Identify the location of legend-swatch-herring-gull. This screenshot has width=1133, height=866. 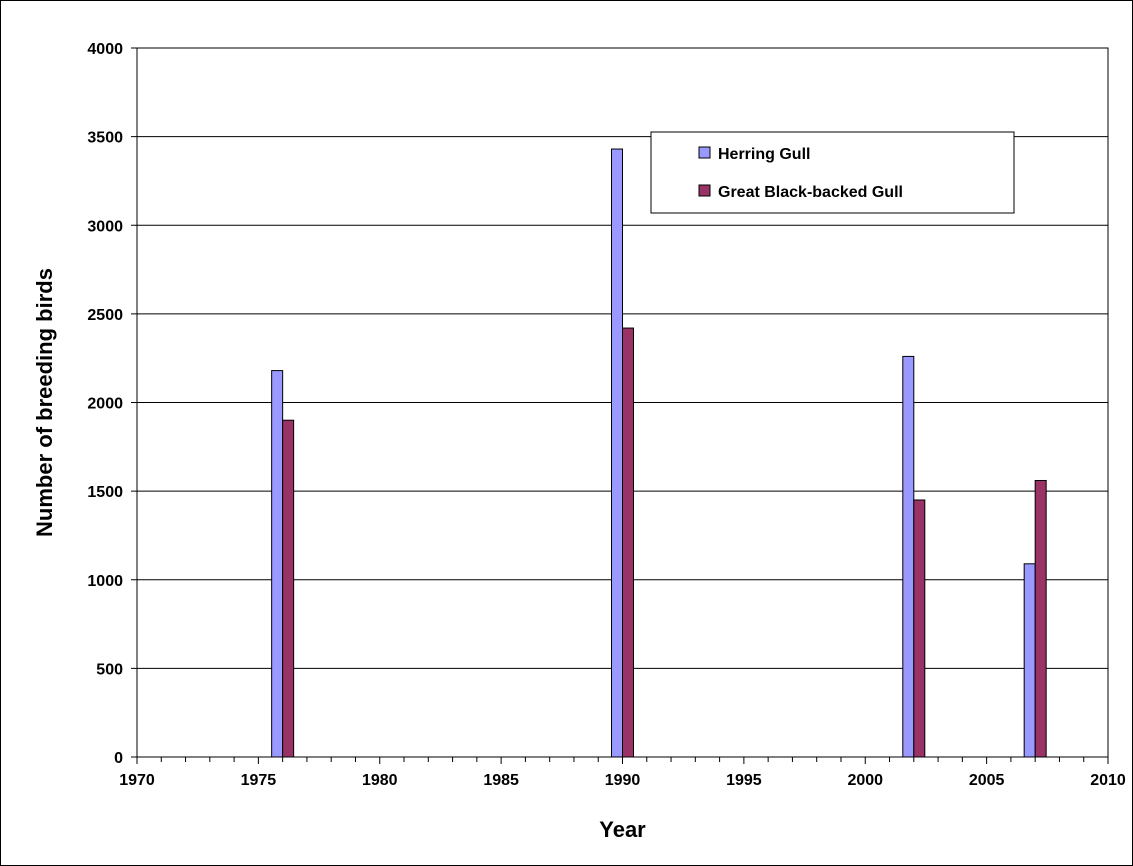
(704, 152).